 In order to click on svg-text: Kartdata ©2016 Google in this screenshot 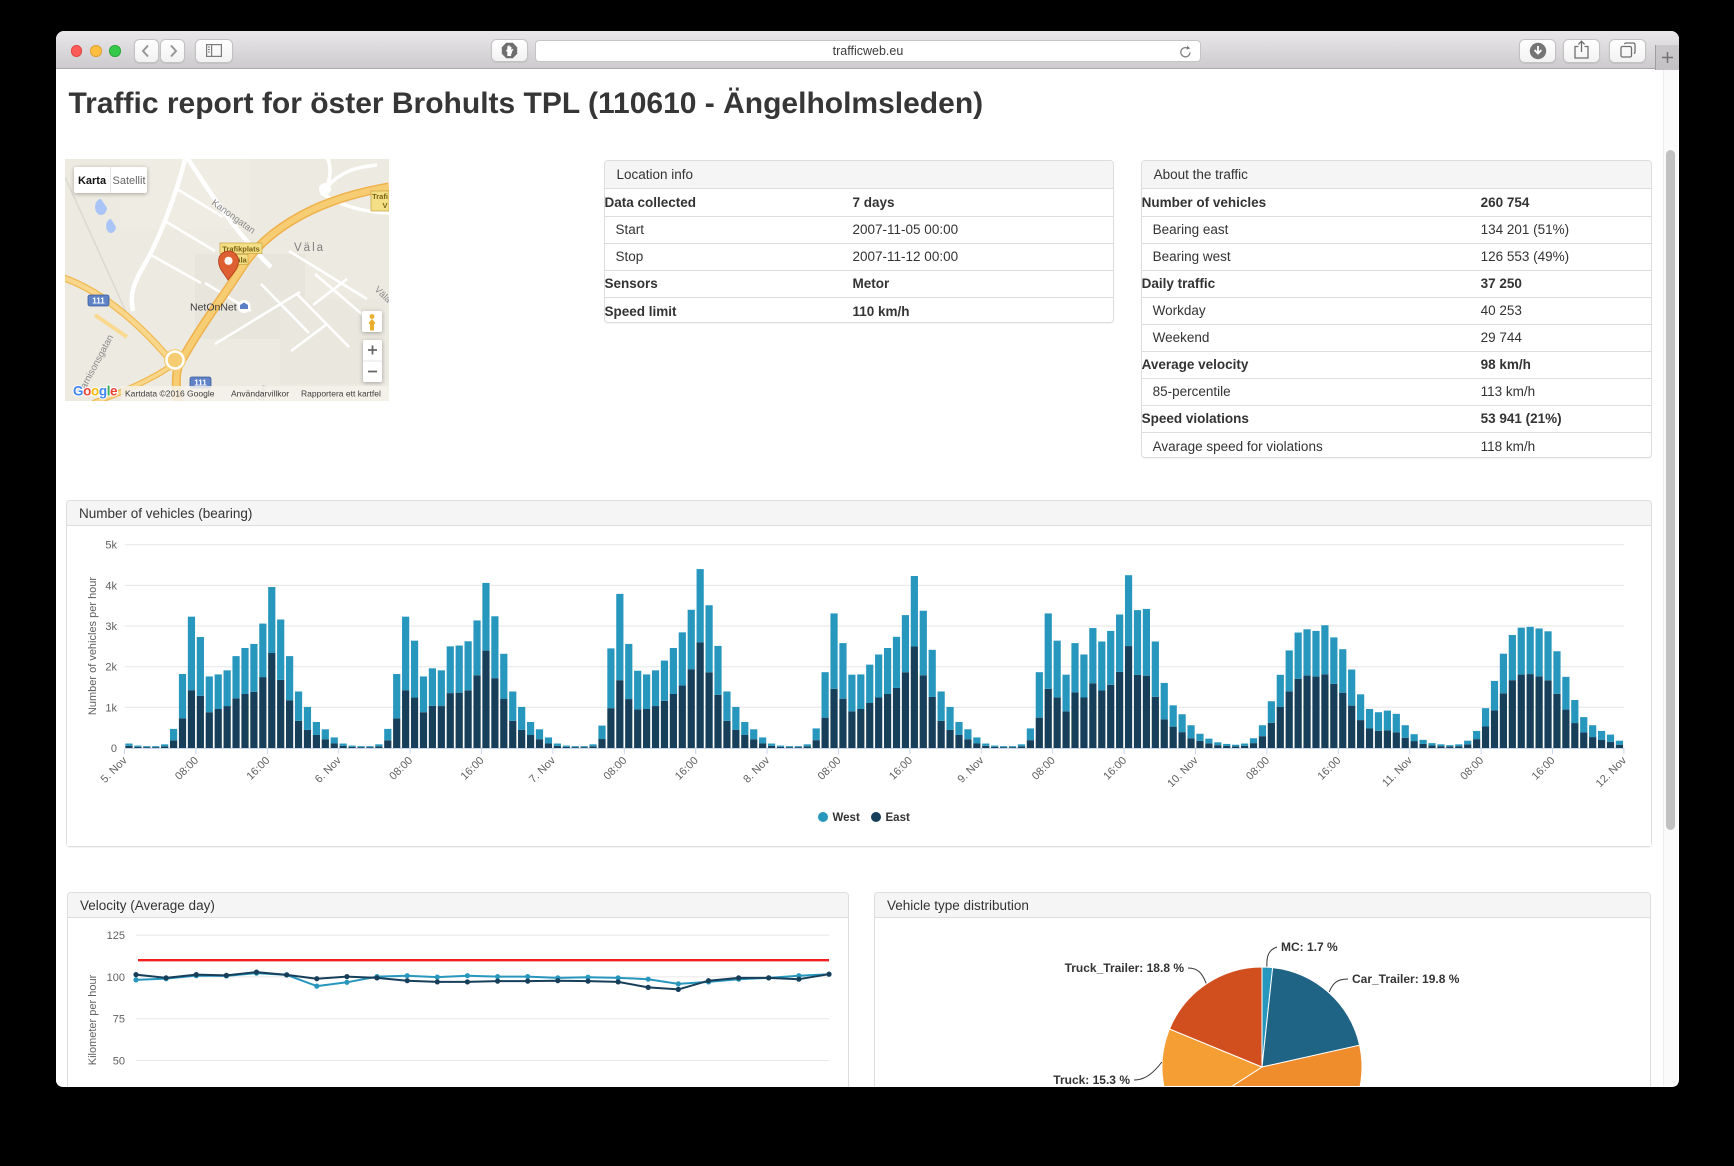, I will do `click(170, 394)`.